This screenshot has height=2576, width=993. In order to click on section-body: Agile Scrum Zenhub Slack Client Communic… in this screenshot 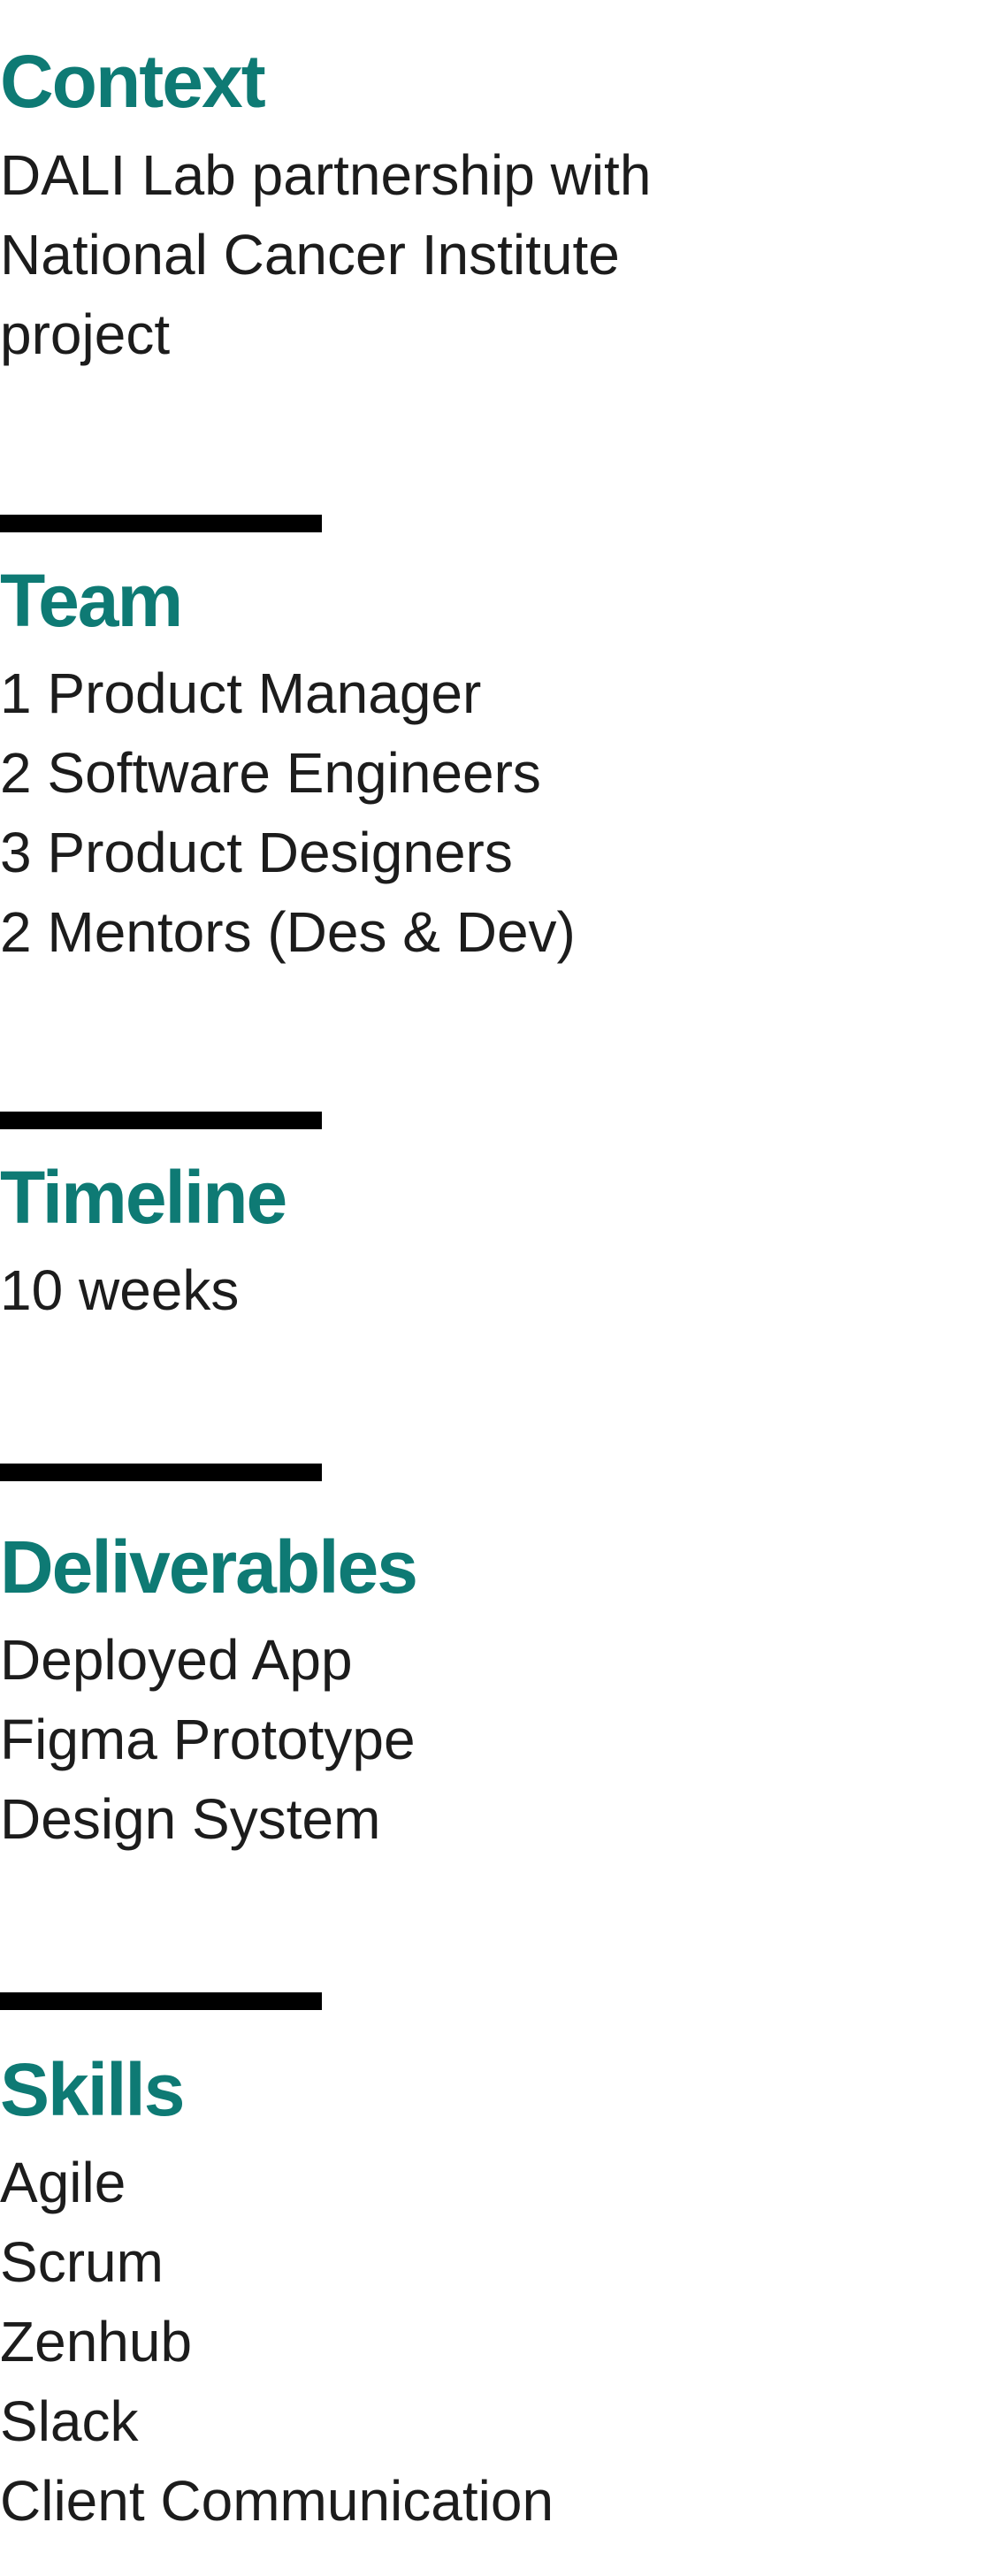, I will do `click(277, 2342)`.